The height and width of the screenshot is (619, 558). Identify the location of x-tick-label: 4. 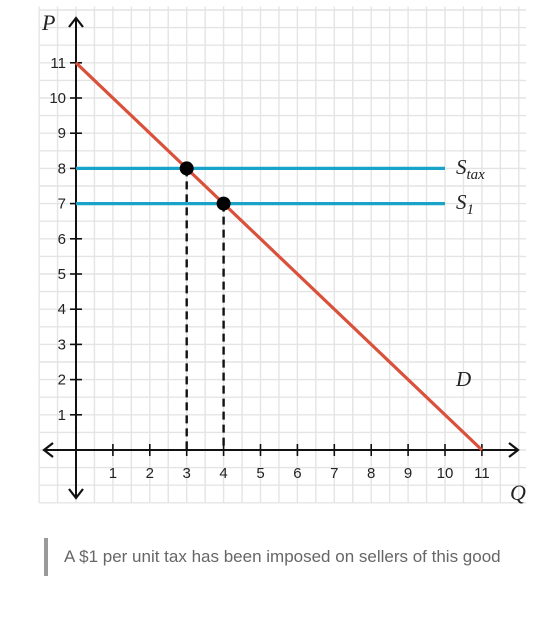
(223, 473).